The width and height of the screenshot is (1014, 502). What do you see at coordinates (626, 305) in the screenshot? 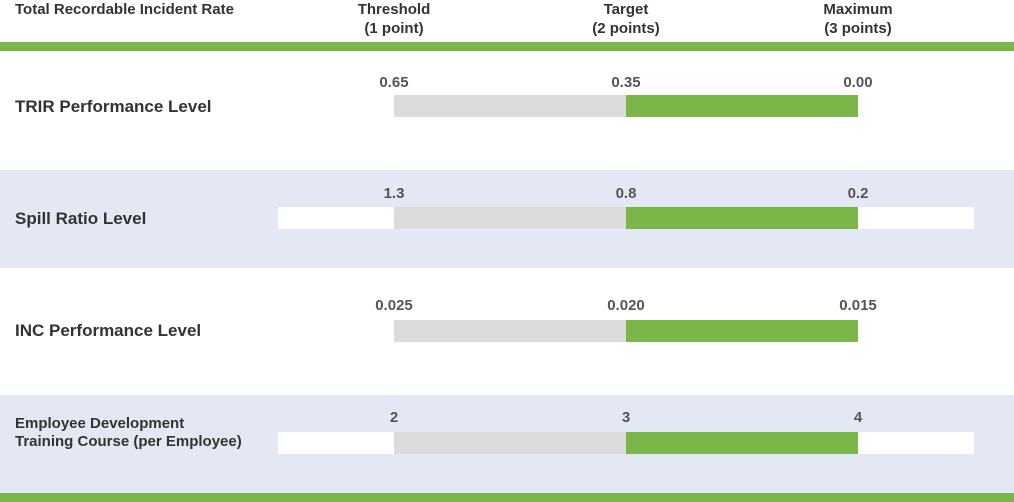
I see `tick-target: 0.020` at bounding box center [626, 305].